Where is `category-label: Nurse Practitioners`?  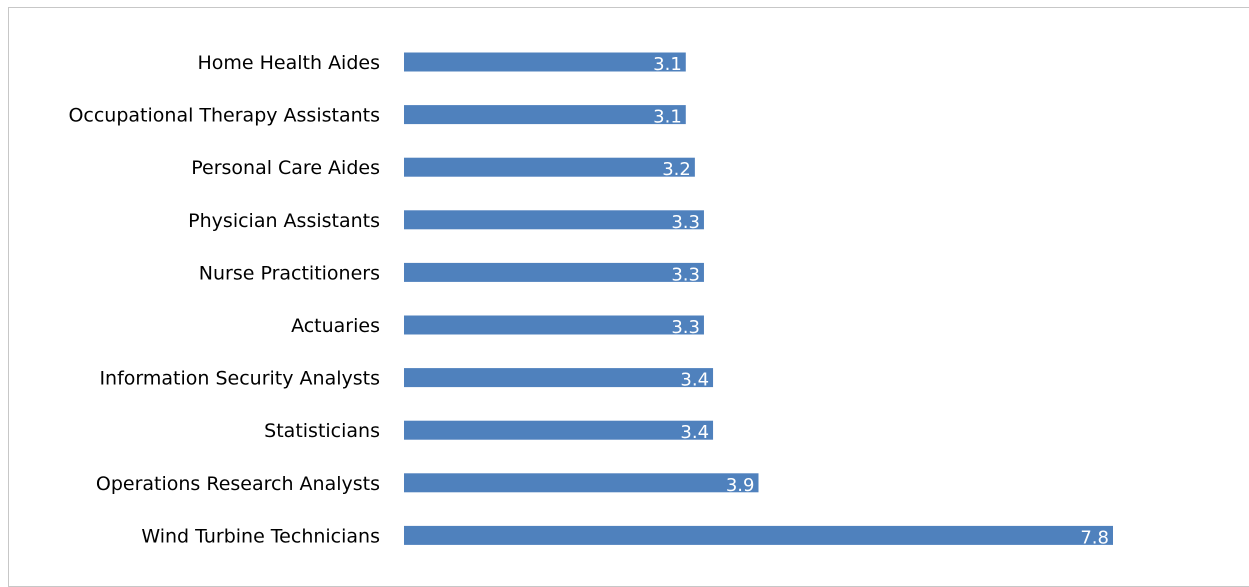 category-label: Nurse Practitioners is located at coordinates (289, 273).